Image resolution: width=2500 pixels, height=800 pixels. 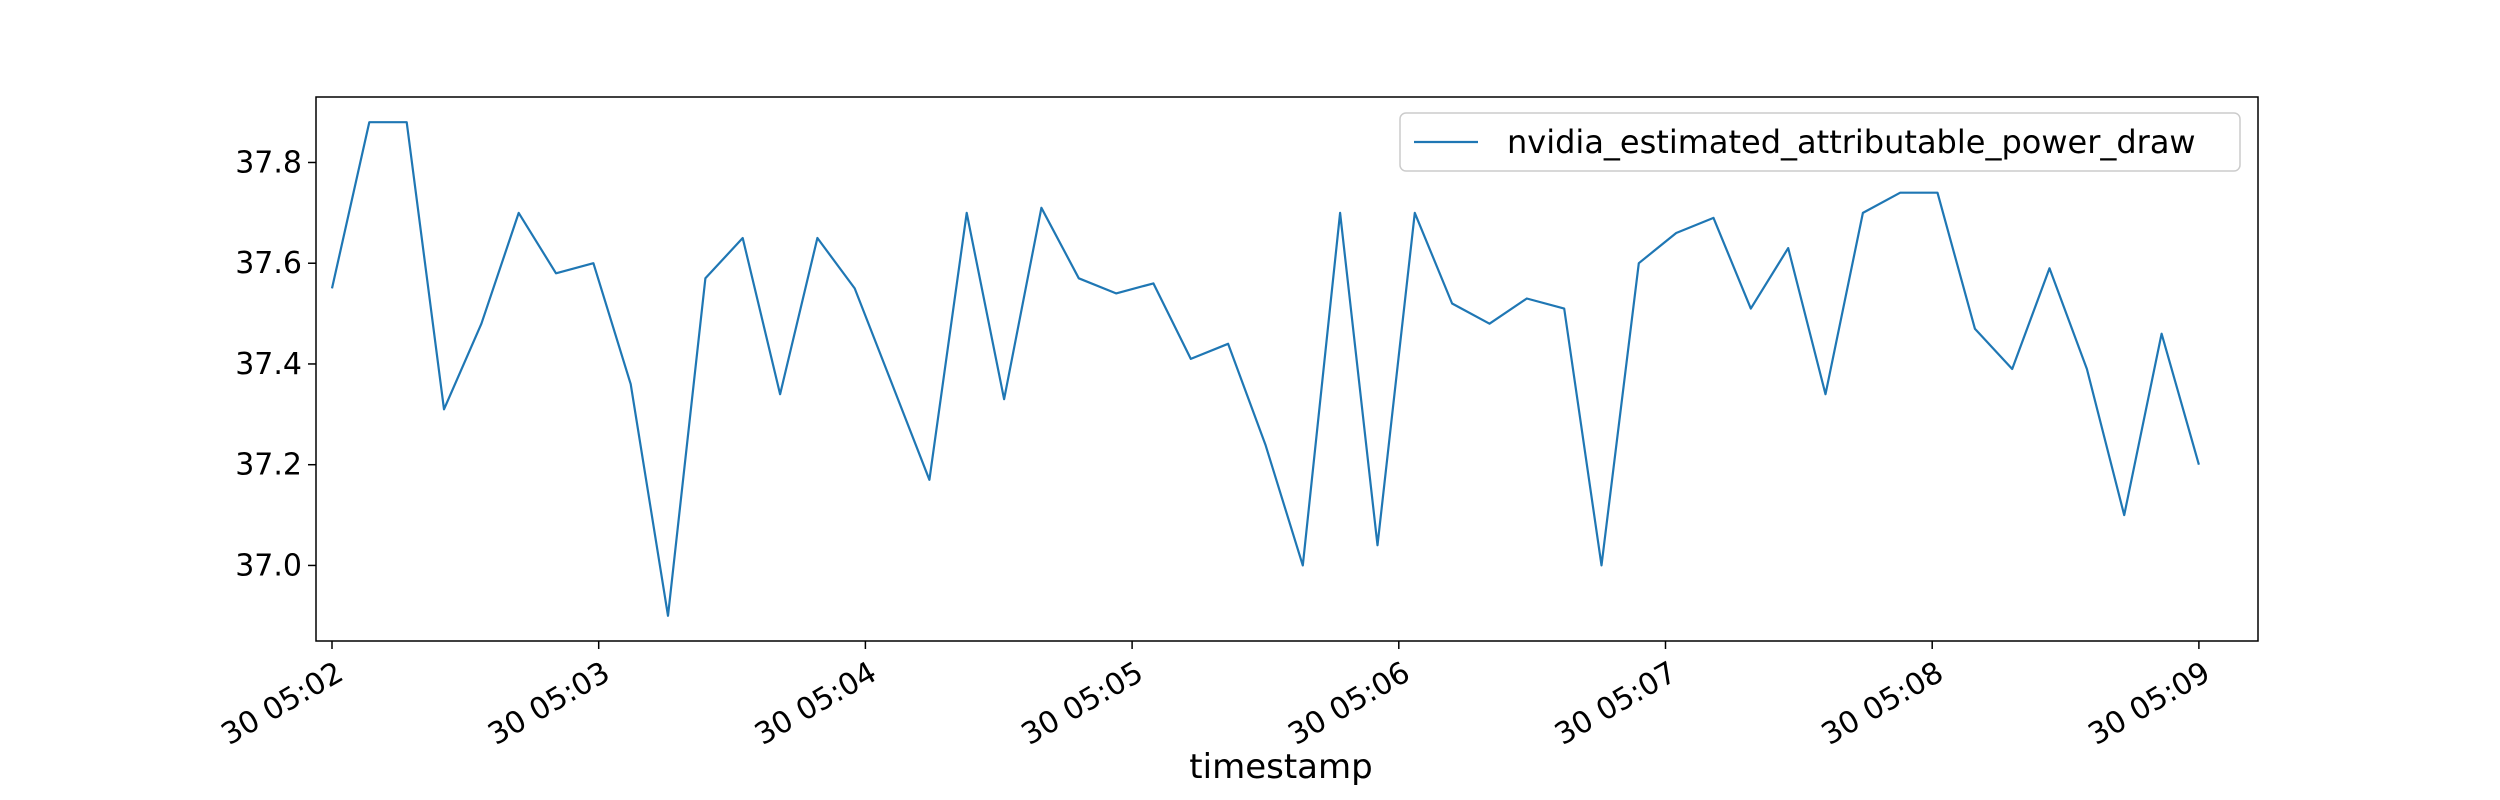 What do you see at coordinates (1280, 767) in the screenshot?
I see `x-axis-title: timestamp` at bounding box center [1280, 767].